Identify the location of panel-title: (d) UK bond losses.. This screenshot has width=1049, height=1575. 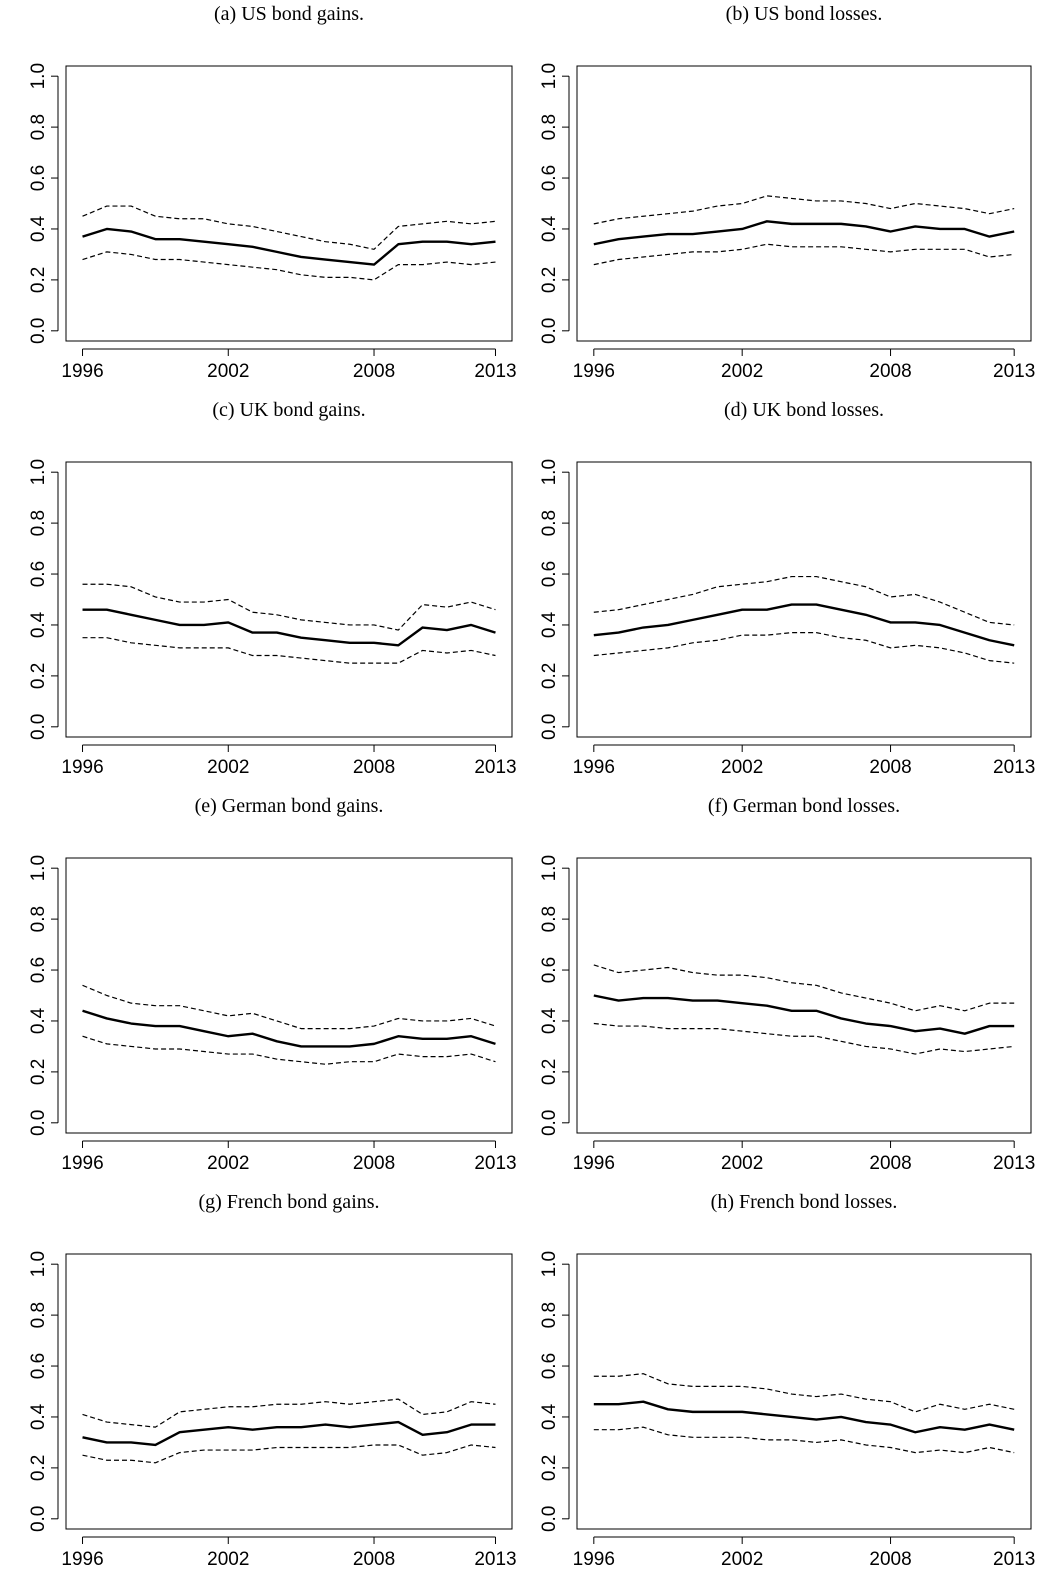
(804, 410).